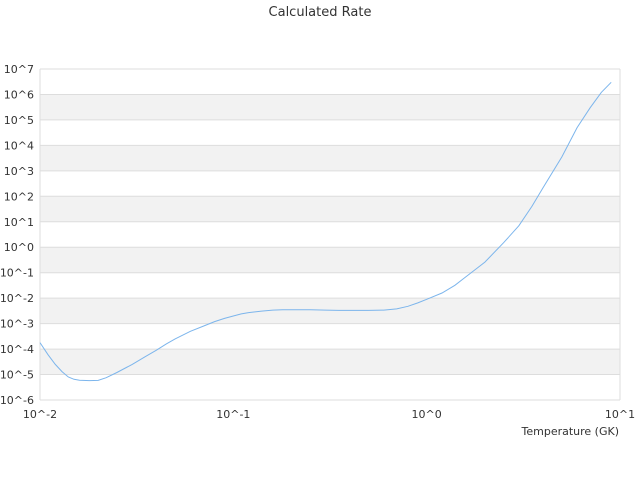 The image size is (640, 480). What do you see at coordinates (19, 69) in the screenshot?
I see `y-tick-label: 10^7` at bounding box center [19, 69].